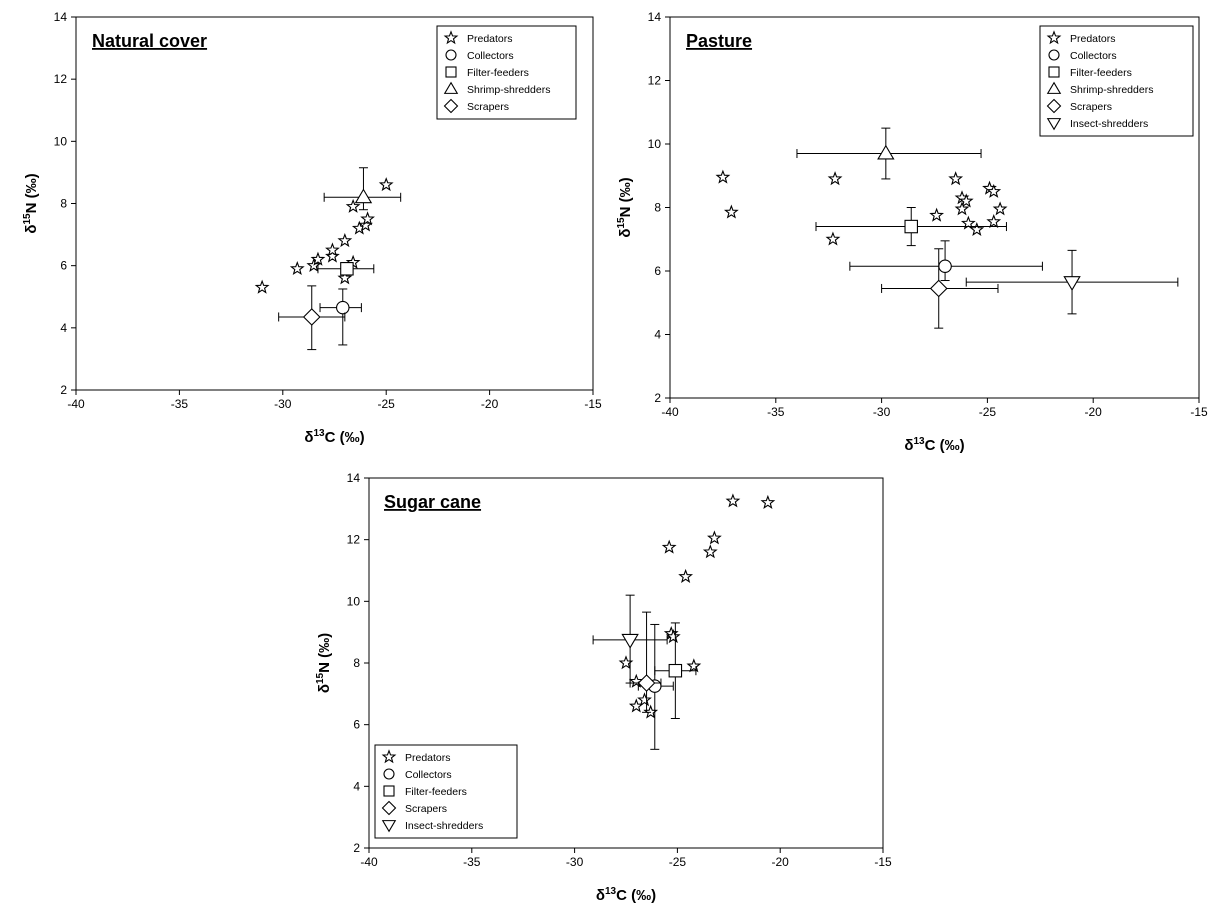 This screenshot has width=1220, height=914. What do you see at coordinates (354, 540) in the screenshot?
I see `y-tick-label: 12` at bounding box center [354, 540].